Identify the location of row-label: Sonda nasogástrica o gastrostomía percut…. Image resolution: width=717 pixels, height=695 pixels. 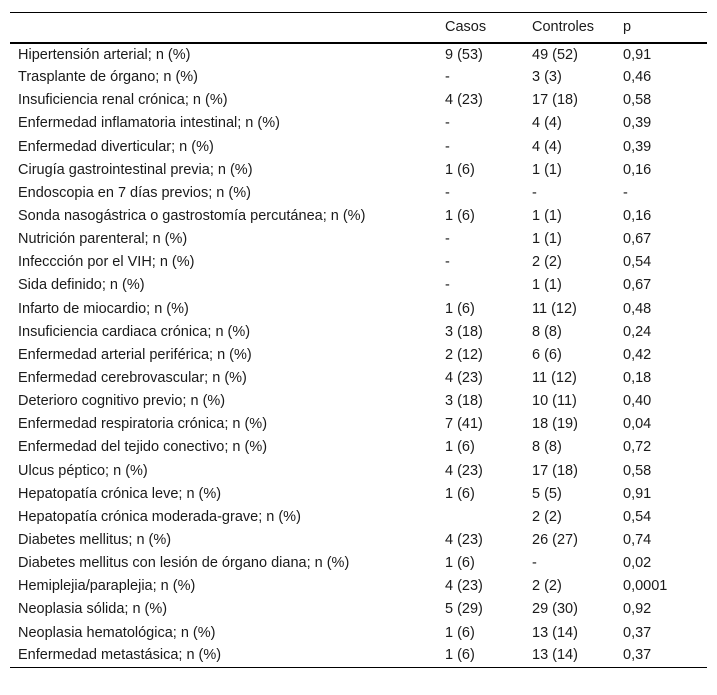
(192, 216).